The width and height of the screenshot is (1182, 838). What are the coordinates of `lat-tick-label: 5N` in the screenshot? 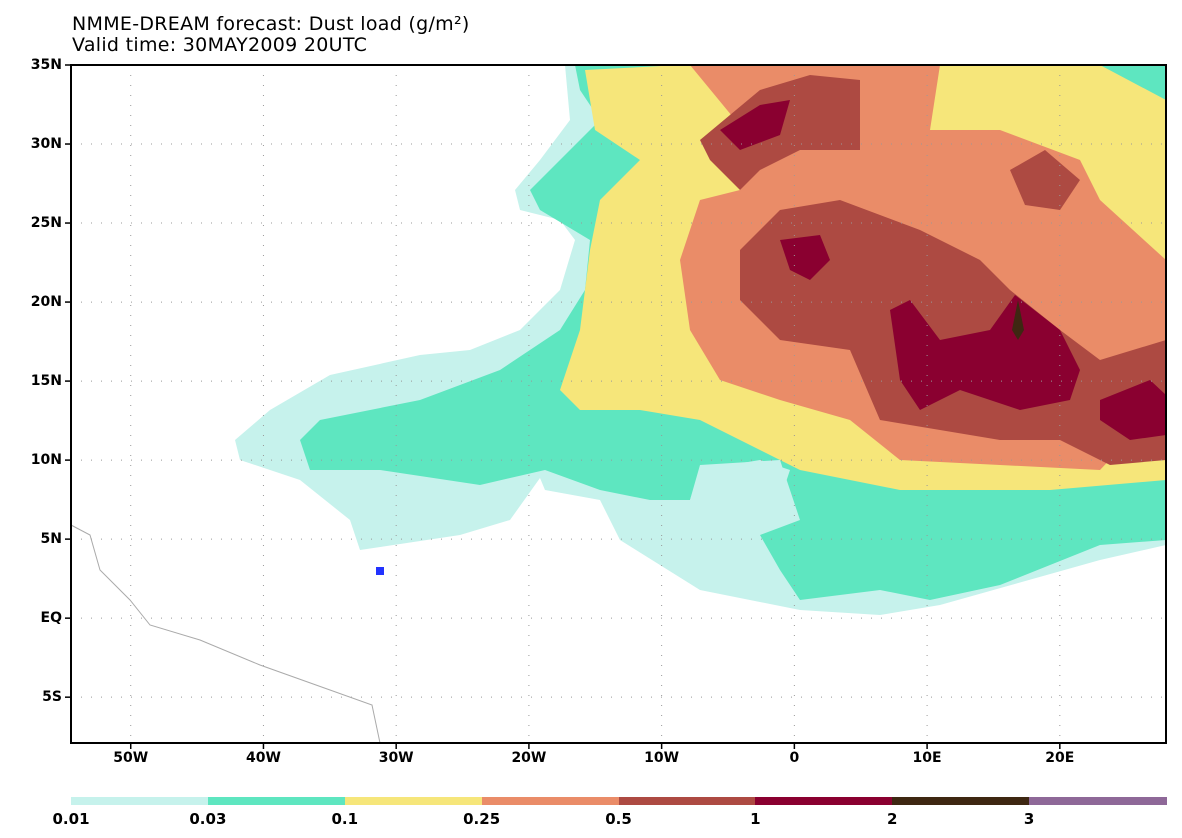 It's located at (51, 539).